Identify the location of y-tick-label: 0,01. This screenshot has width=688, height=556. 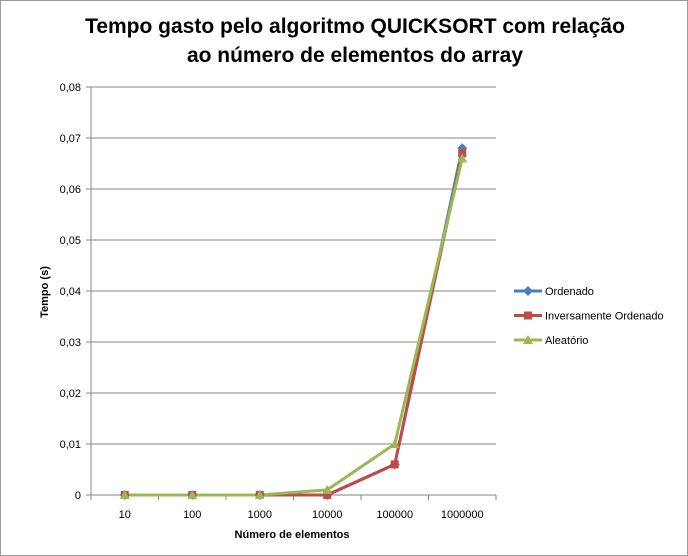
(70, 445).